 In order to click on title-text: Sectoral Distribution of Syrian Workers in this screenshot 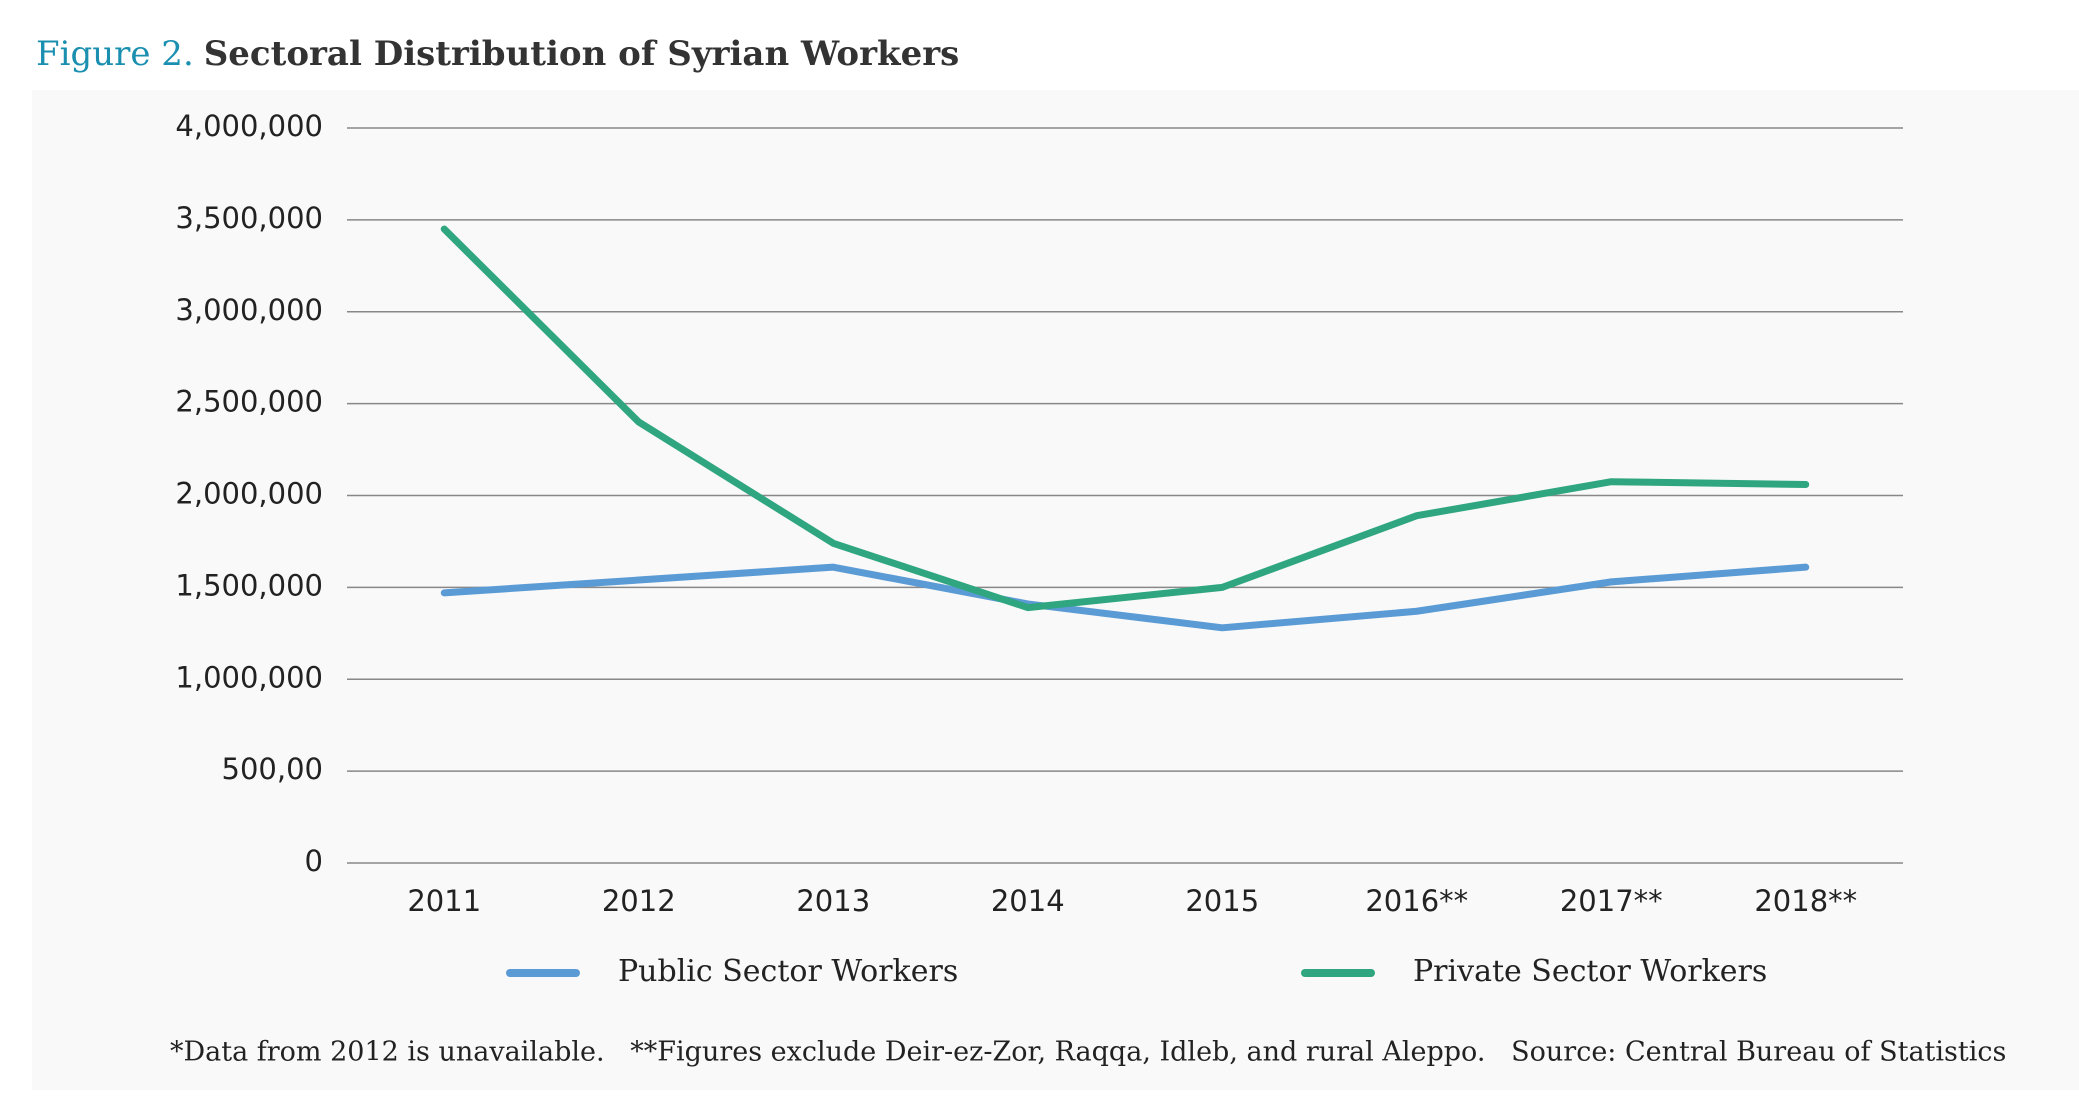, I will do `click(582, 54)`.